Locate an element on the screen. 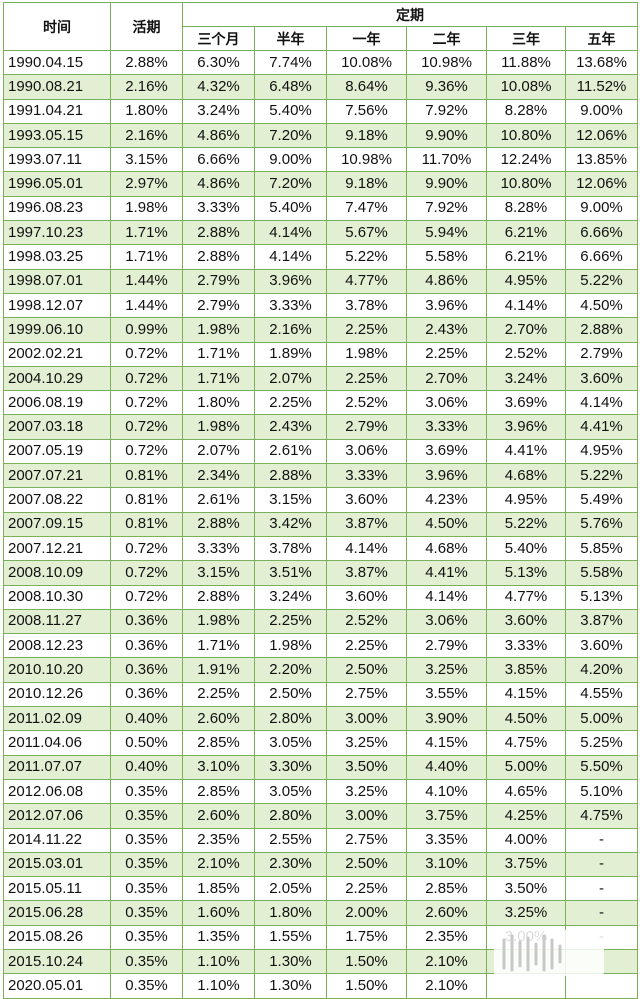  cell-5-years: 5.50% is located at coordinates (601, 767).